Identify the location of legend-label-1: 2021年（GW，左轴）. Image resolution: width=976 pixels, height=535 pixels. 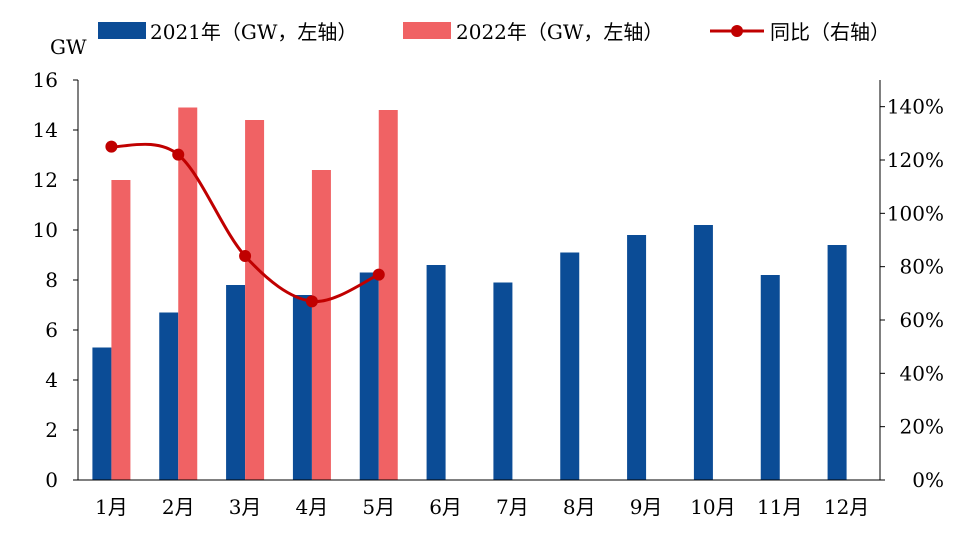
(253, 32).